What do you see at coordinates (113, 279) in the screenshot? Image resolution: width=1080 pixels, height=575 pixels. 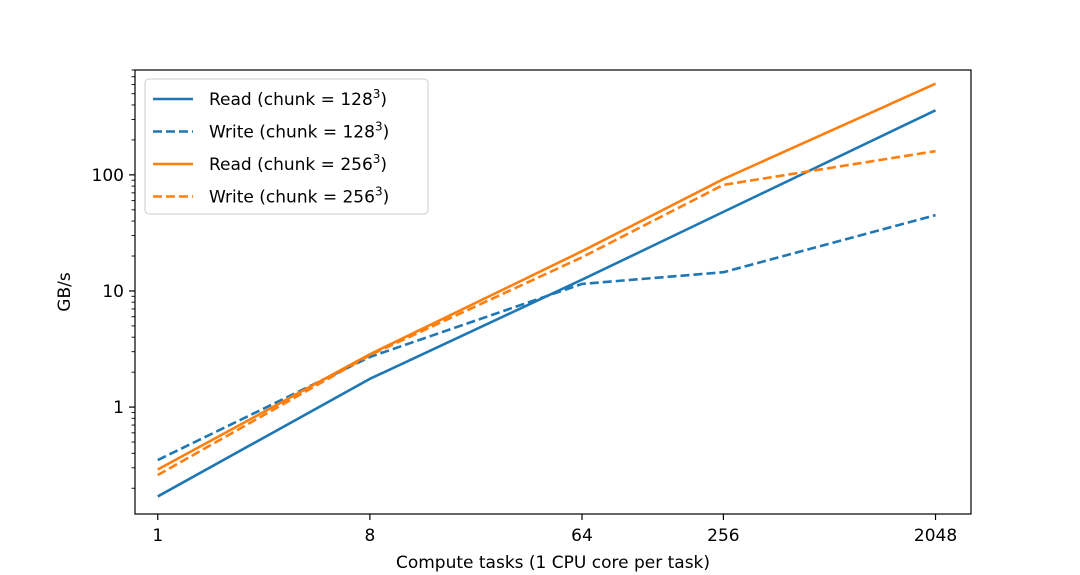 I see `y-axis: 1 10 100` at bounding box center [113, 279].